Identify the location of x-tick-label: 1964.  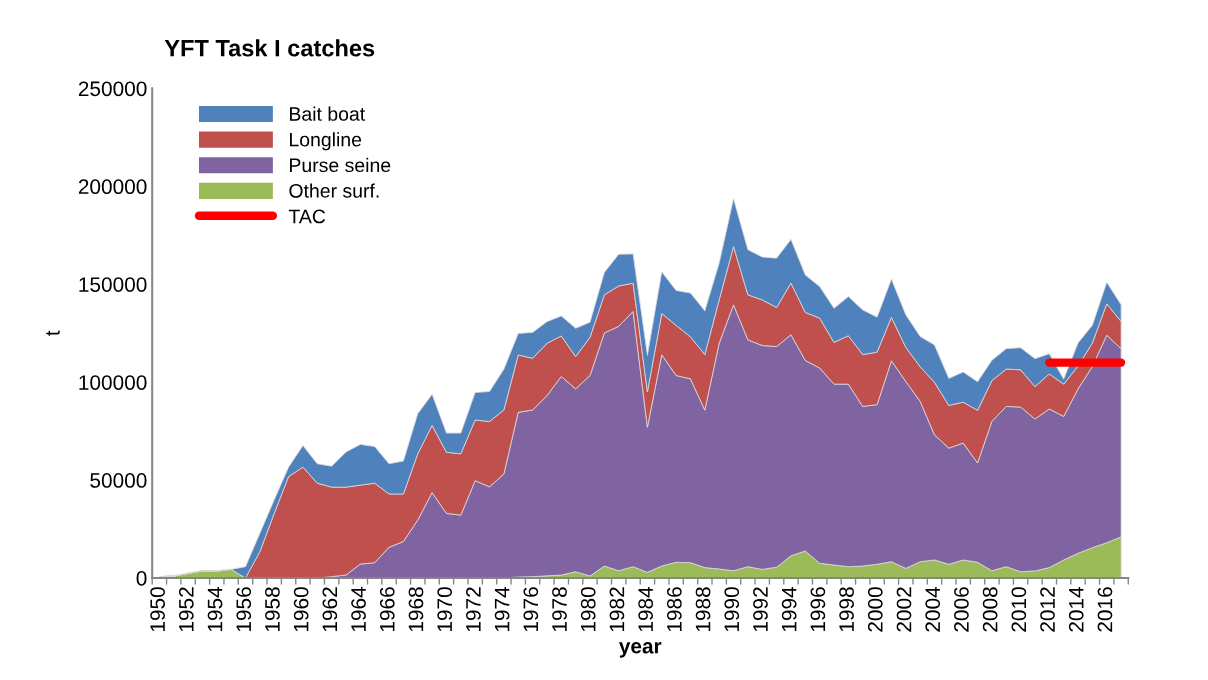
(358, 609).